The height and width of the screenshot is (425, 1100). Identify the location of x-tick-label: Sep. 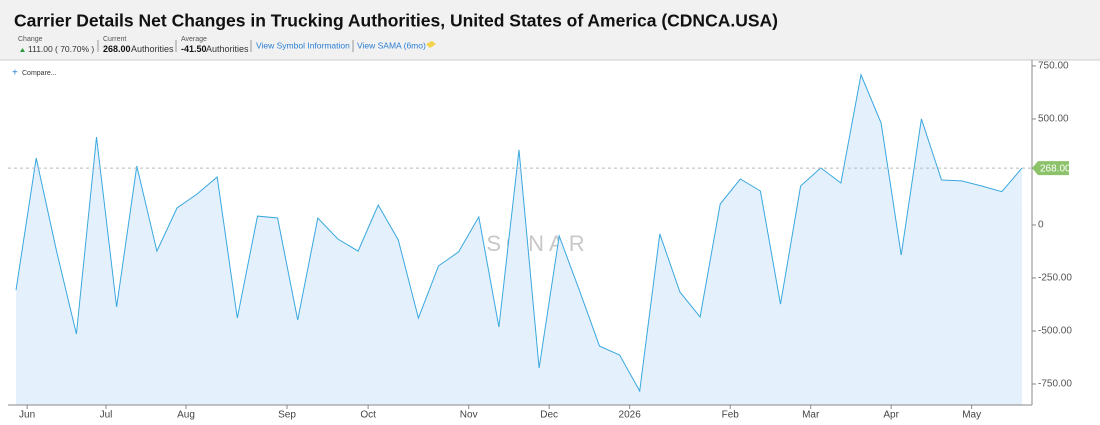
(287, 415).